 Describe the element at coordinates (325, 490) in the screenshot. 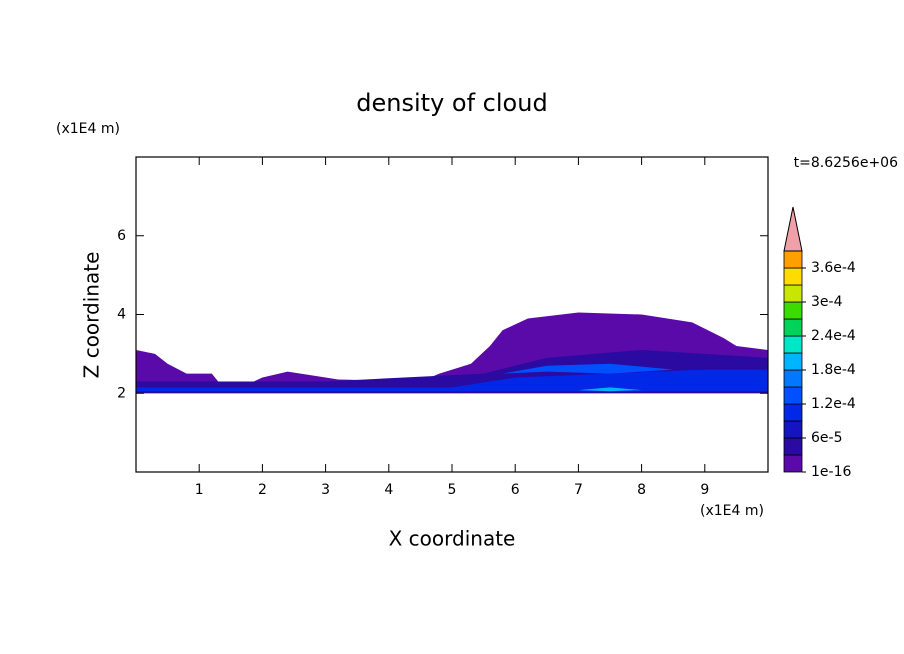

I see `x-tick-label: 3` at that location.